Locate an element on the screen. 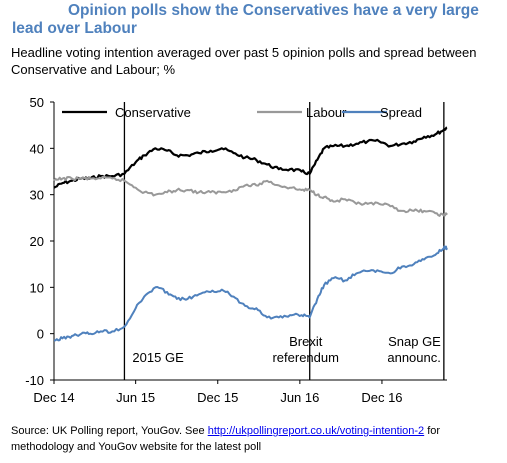  legend-label-labour: Labour is located at coordinates (326, 112).